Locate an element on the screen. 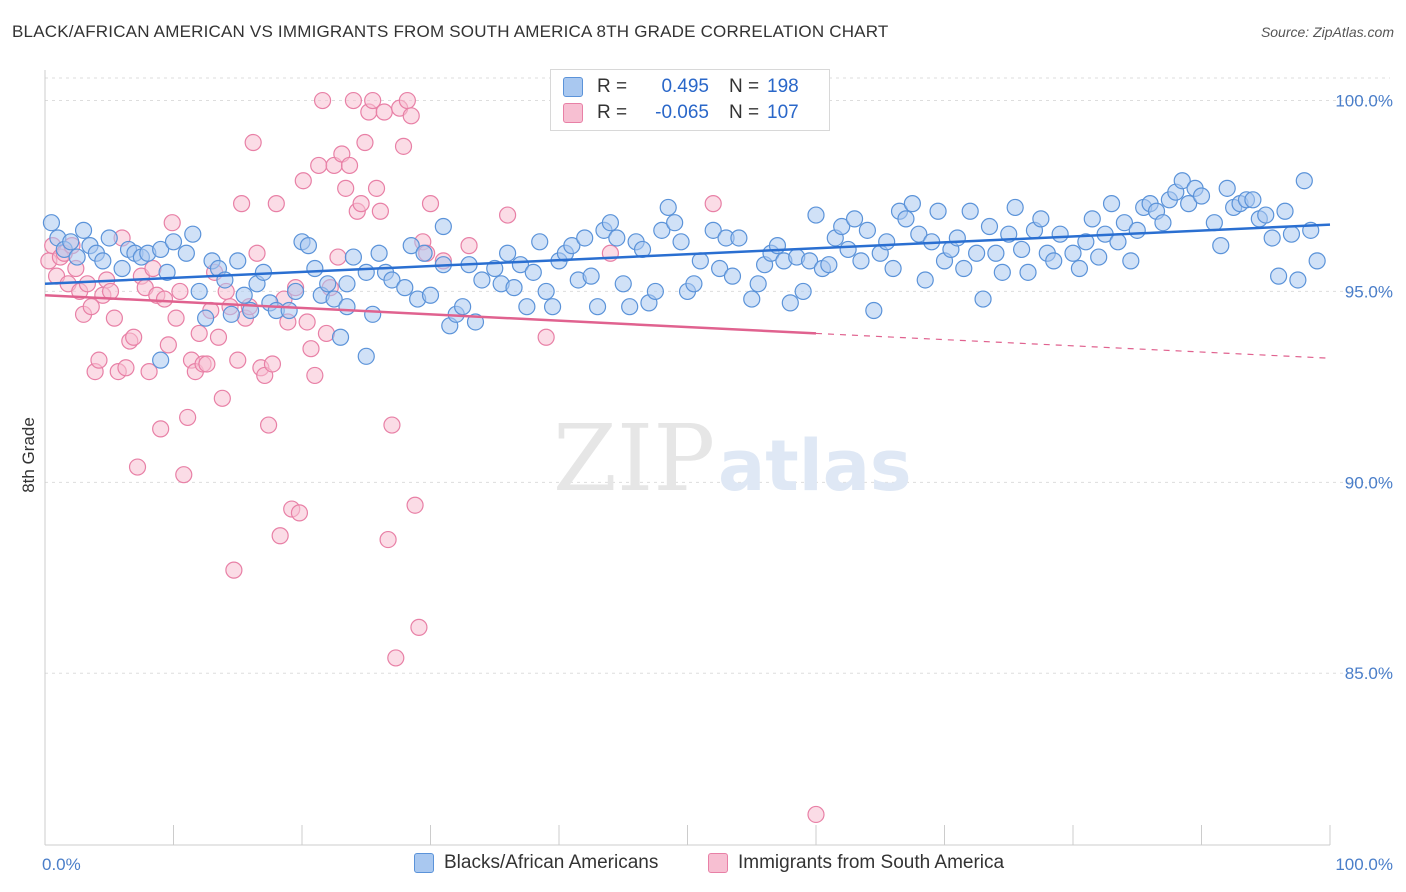  watermark-atlas: atlas is located at coordinates (815, 466).